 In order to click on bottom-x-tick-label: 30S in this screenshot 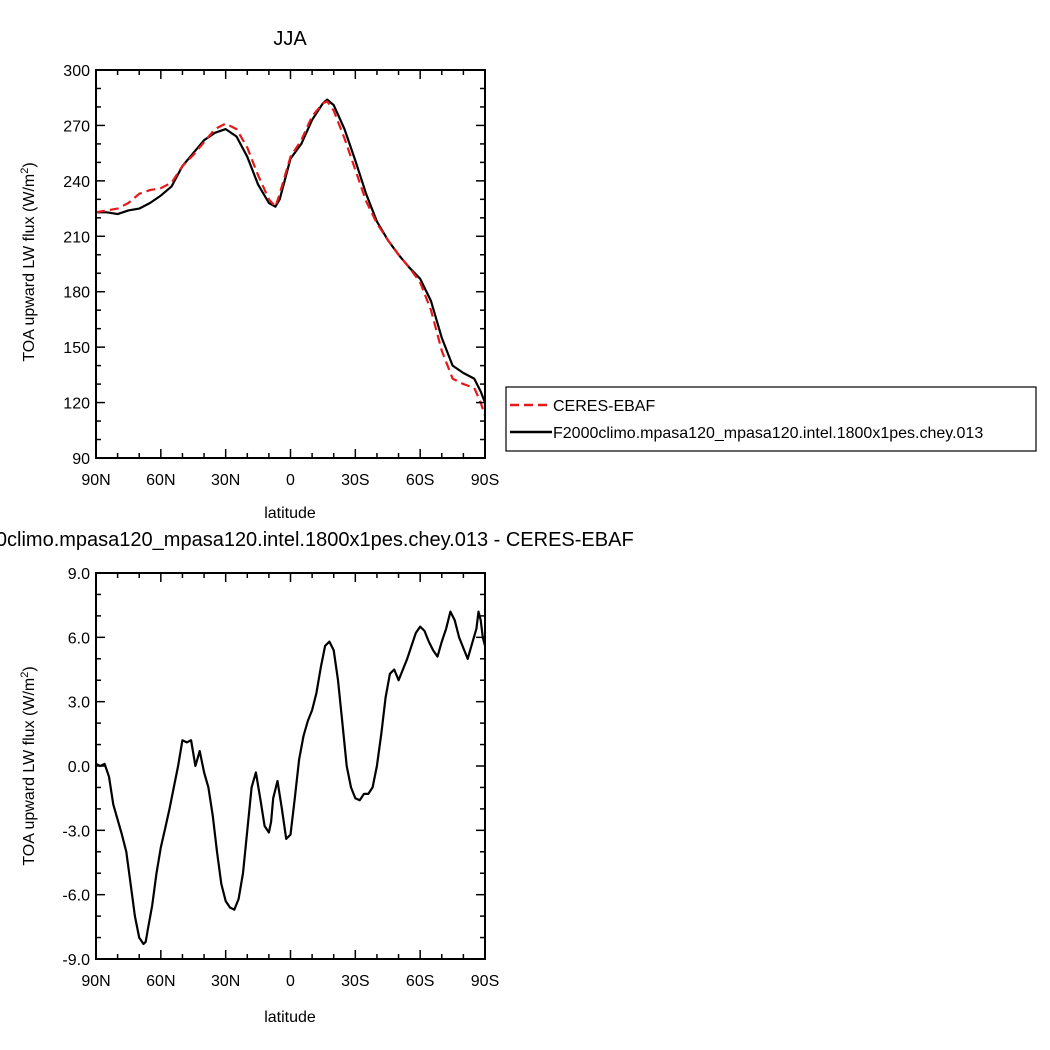, I will do `click(355, 981)`.